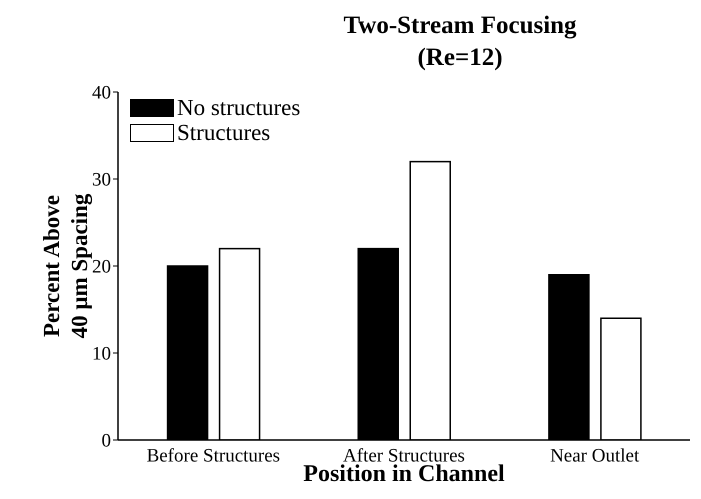 The width and height of the screenshot is (701, 499). Describe the element at coordinates (213, 455) in the screenshot. I see `x-tick-label: Before Structures` at that location.